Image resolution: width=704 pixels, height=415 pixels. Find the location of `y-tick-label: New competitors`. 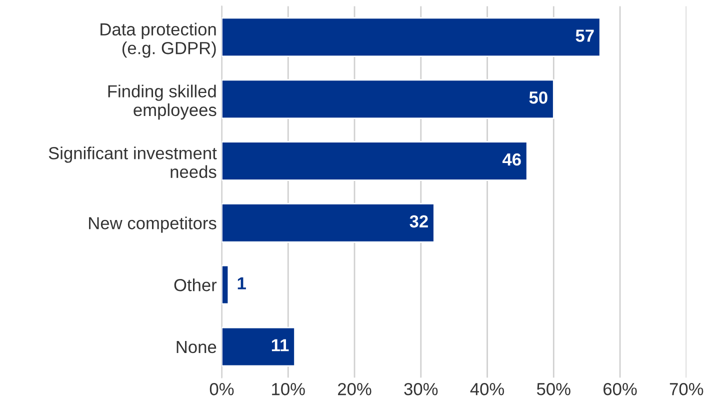

y-tick-label: New competitors is located at coordinates (152, 224).